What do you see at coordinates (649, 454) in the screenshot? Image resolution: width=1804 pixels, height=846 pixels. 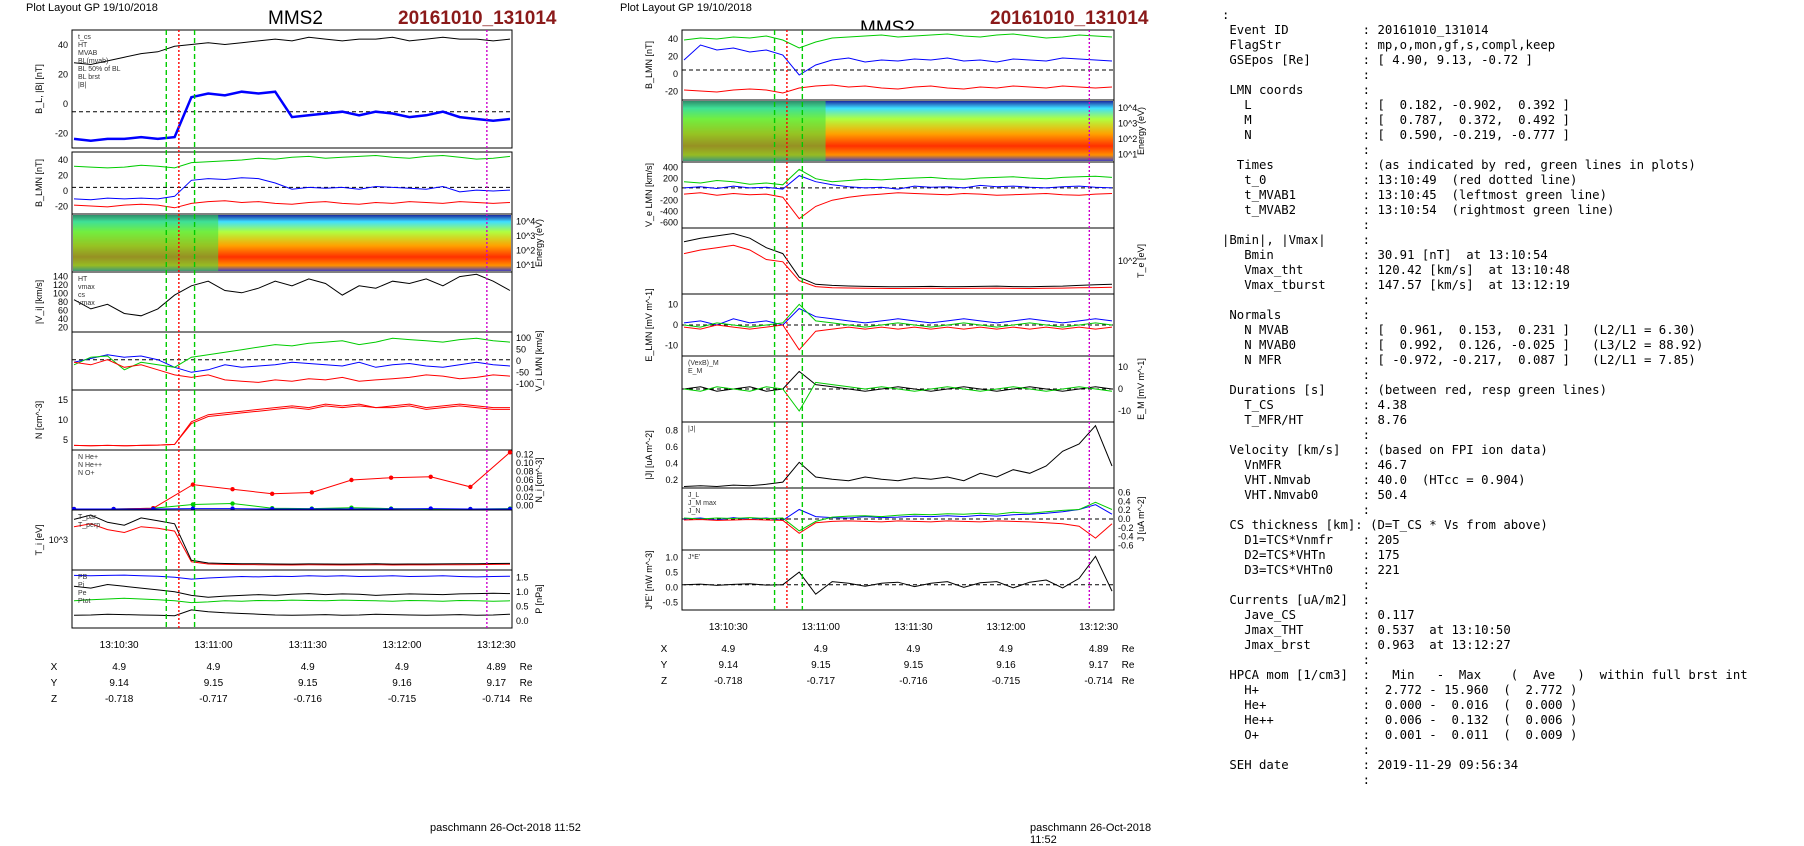 I see `y-axis-label: |J| [uA m^-2]` at bounding box center [649, 454].